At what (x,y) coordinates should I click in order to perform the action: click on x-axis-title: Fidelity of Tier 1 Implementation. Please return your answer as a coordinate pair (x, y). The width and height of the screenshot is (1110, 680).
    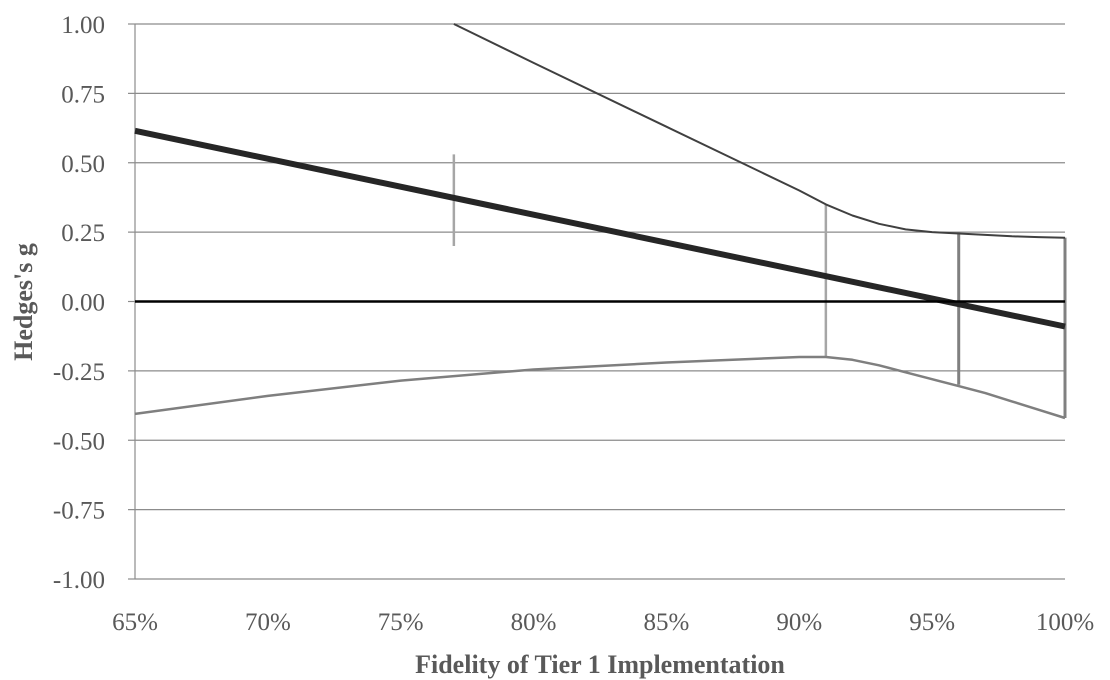
    Looking at the image, I should click on (600, 664).